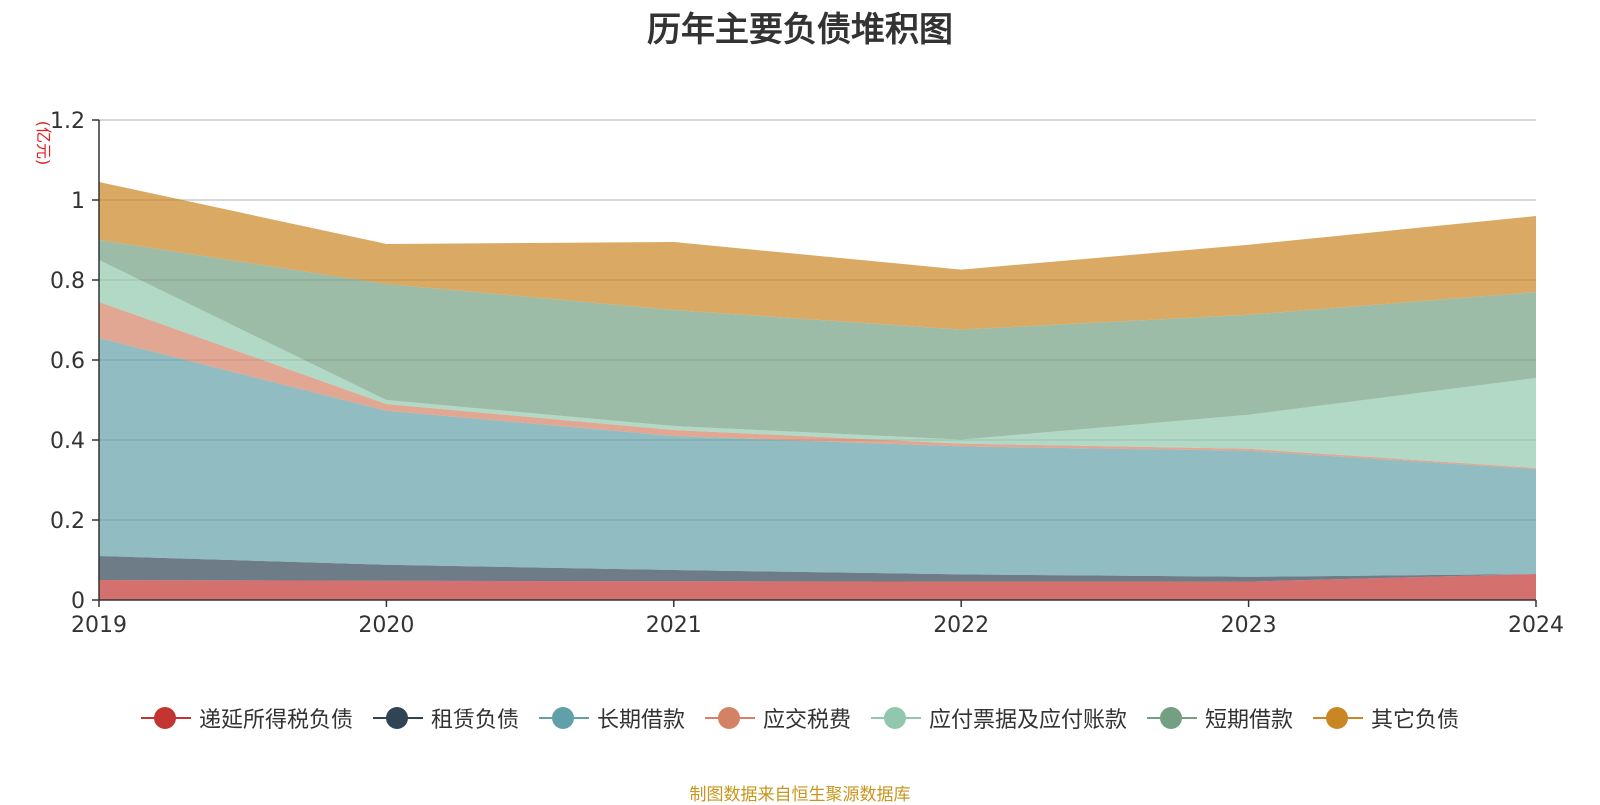 The width and height of the screenshot is (1600, 805). What do you see at coordinates (1415, 720) in the screenshot?
I see `legend-label: 其它负债` at bounding box center [1415, 720].